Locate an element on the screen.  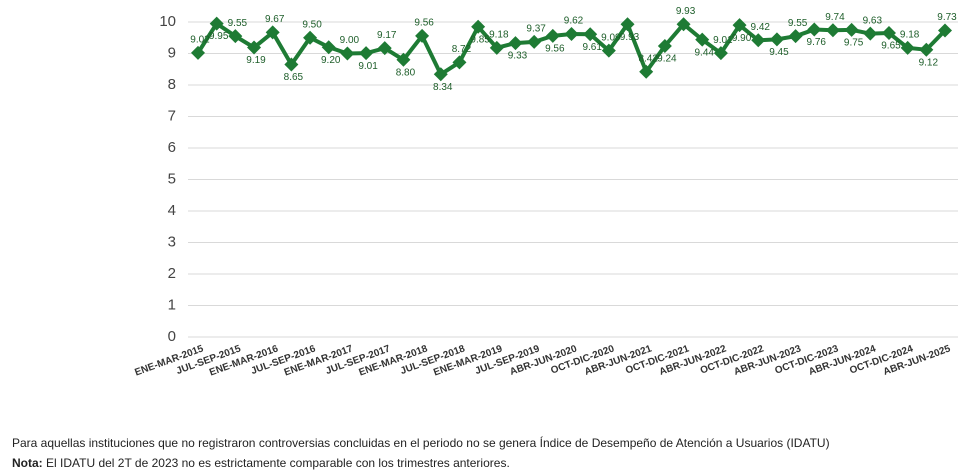
data-label: 8.72 is located at coordinates (462, 49).